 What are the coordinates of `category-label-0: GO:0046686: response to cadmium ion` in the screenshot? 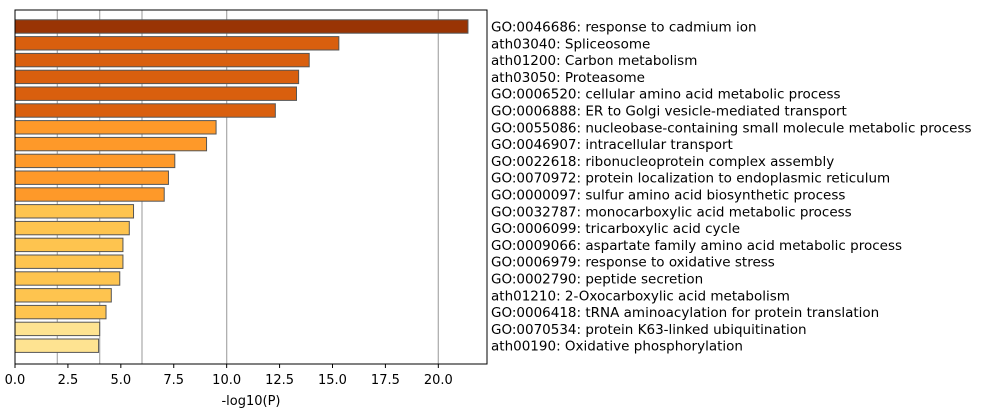 It's located at (624, 28).